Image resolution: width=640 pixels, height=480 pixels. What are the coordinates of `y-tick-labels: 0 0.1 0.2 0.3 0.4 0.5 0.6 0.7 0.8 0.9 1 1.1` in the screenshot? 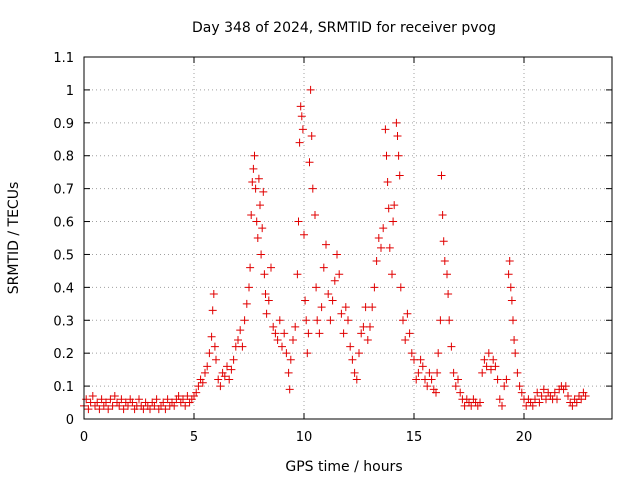 It's located at (63, 239).